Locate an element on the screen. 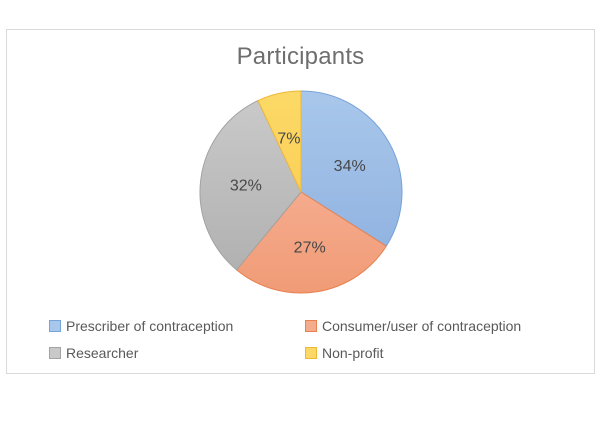  pie-slice-yellow is located at coordinates (279, 141).